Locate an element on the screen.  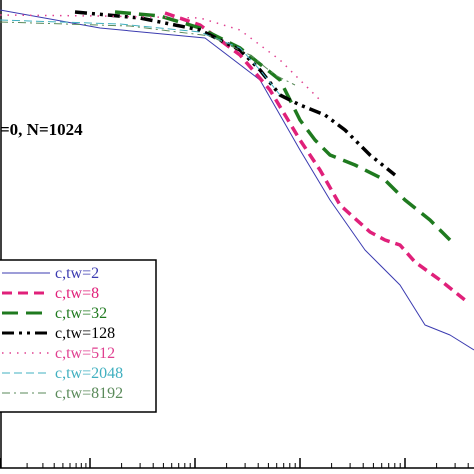
legend-label-3: c,tw=32 is located at coordinates (81, 313).